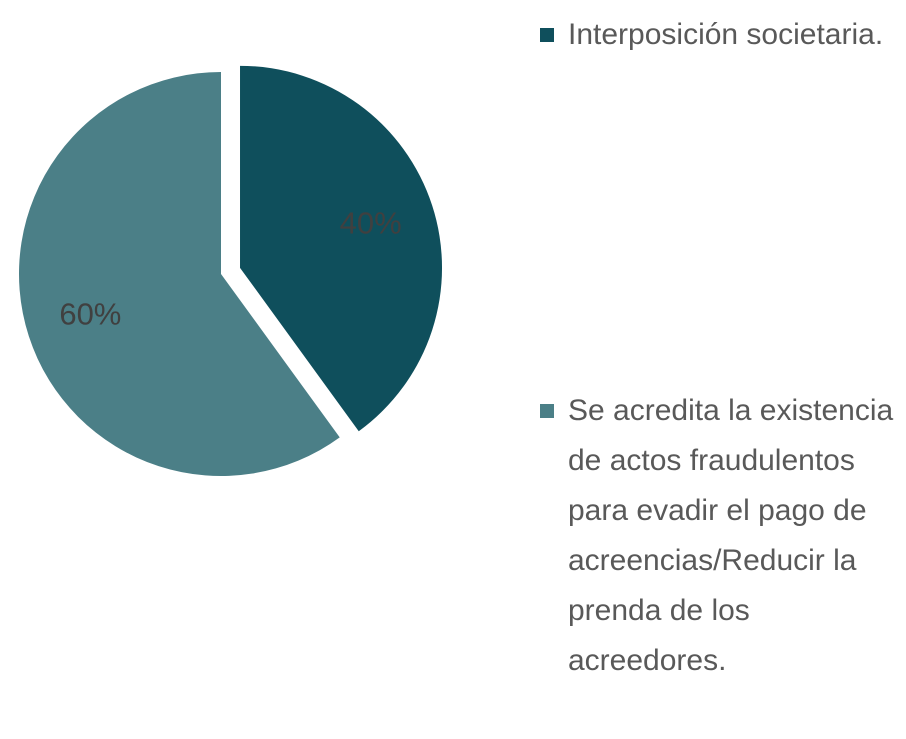 The image size is (906, 739). Describe the element at coordinates (341, 248) in the screenshot. I see `pie-slice` at that location.